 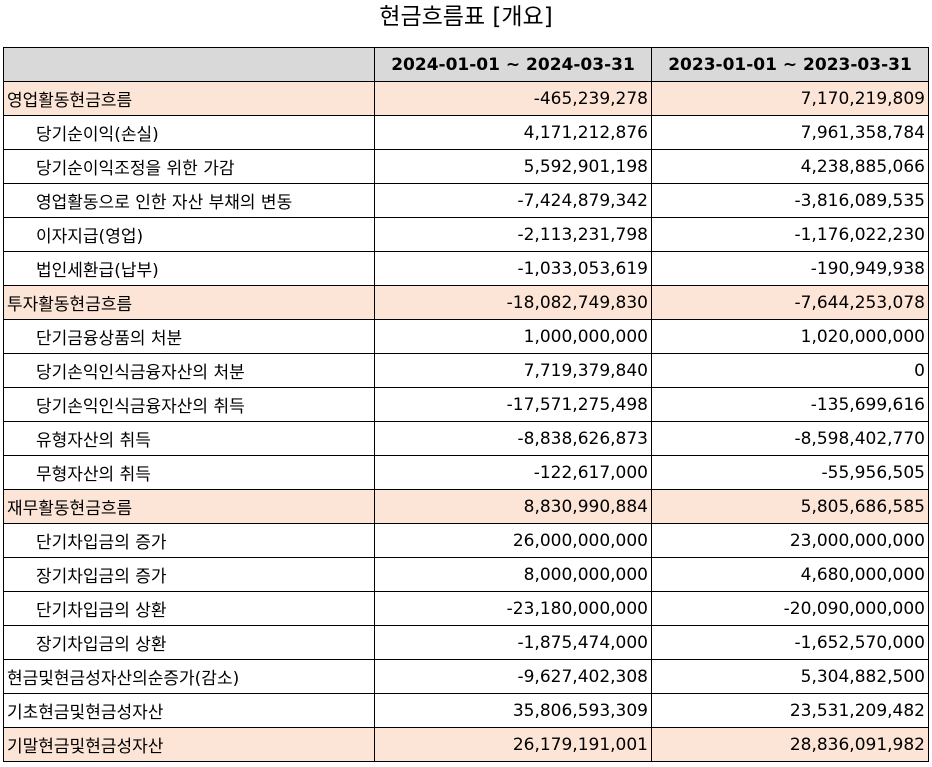 I want to click on value-2023: 1,020,000,000, so click(x=790, y=336).